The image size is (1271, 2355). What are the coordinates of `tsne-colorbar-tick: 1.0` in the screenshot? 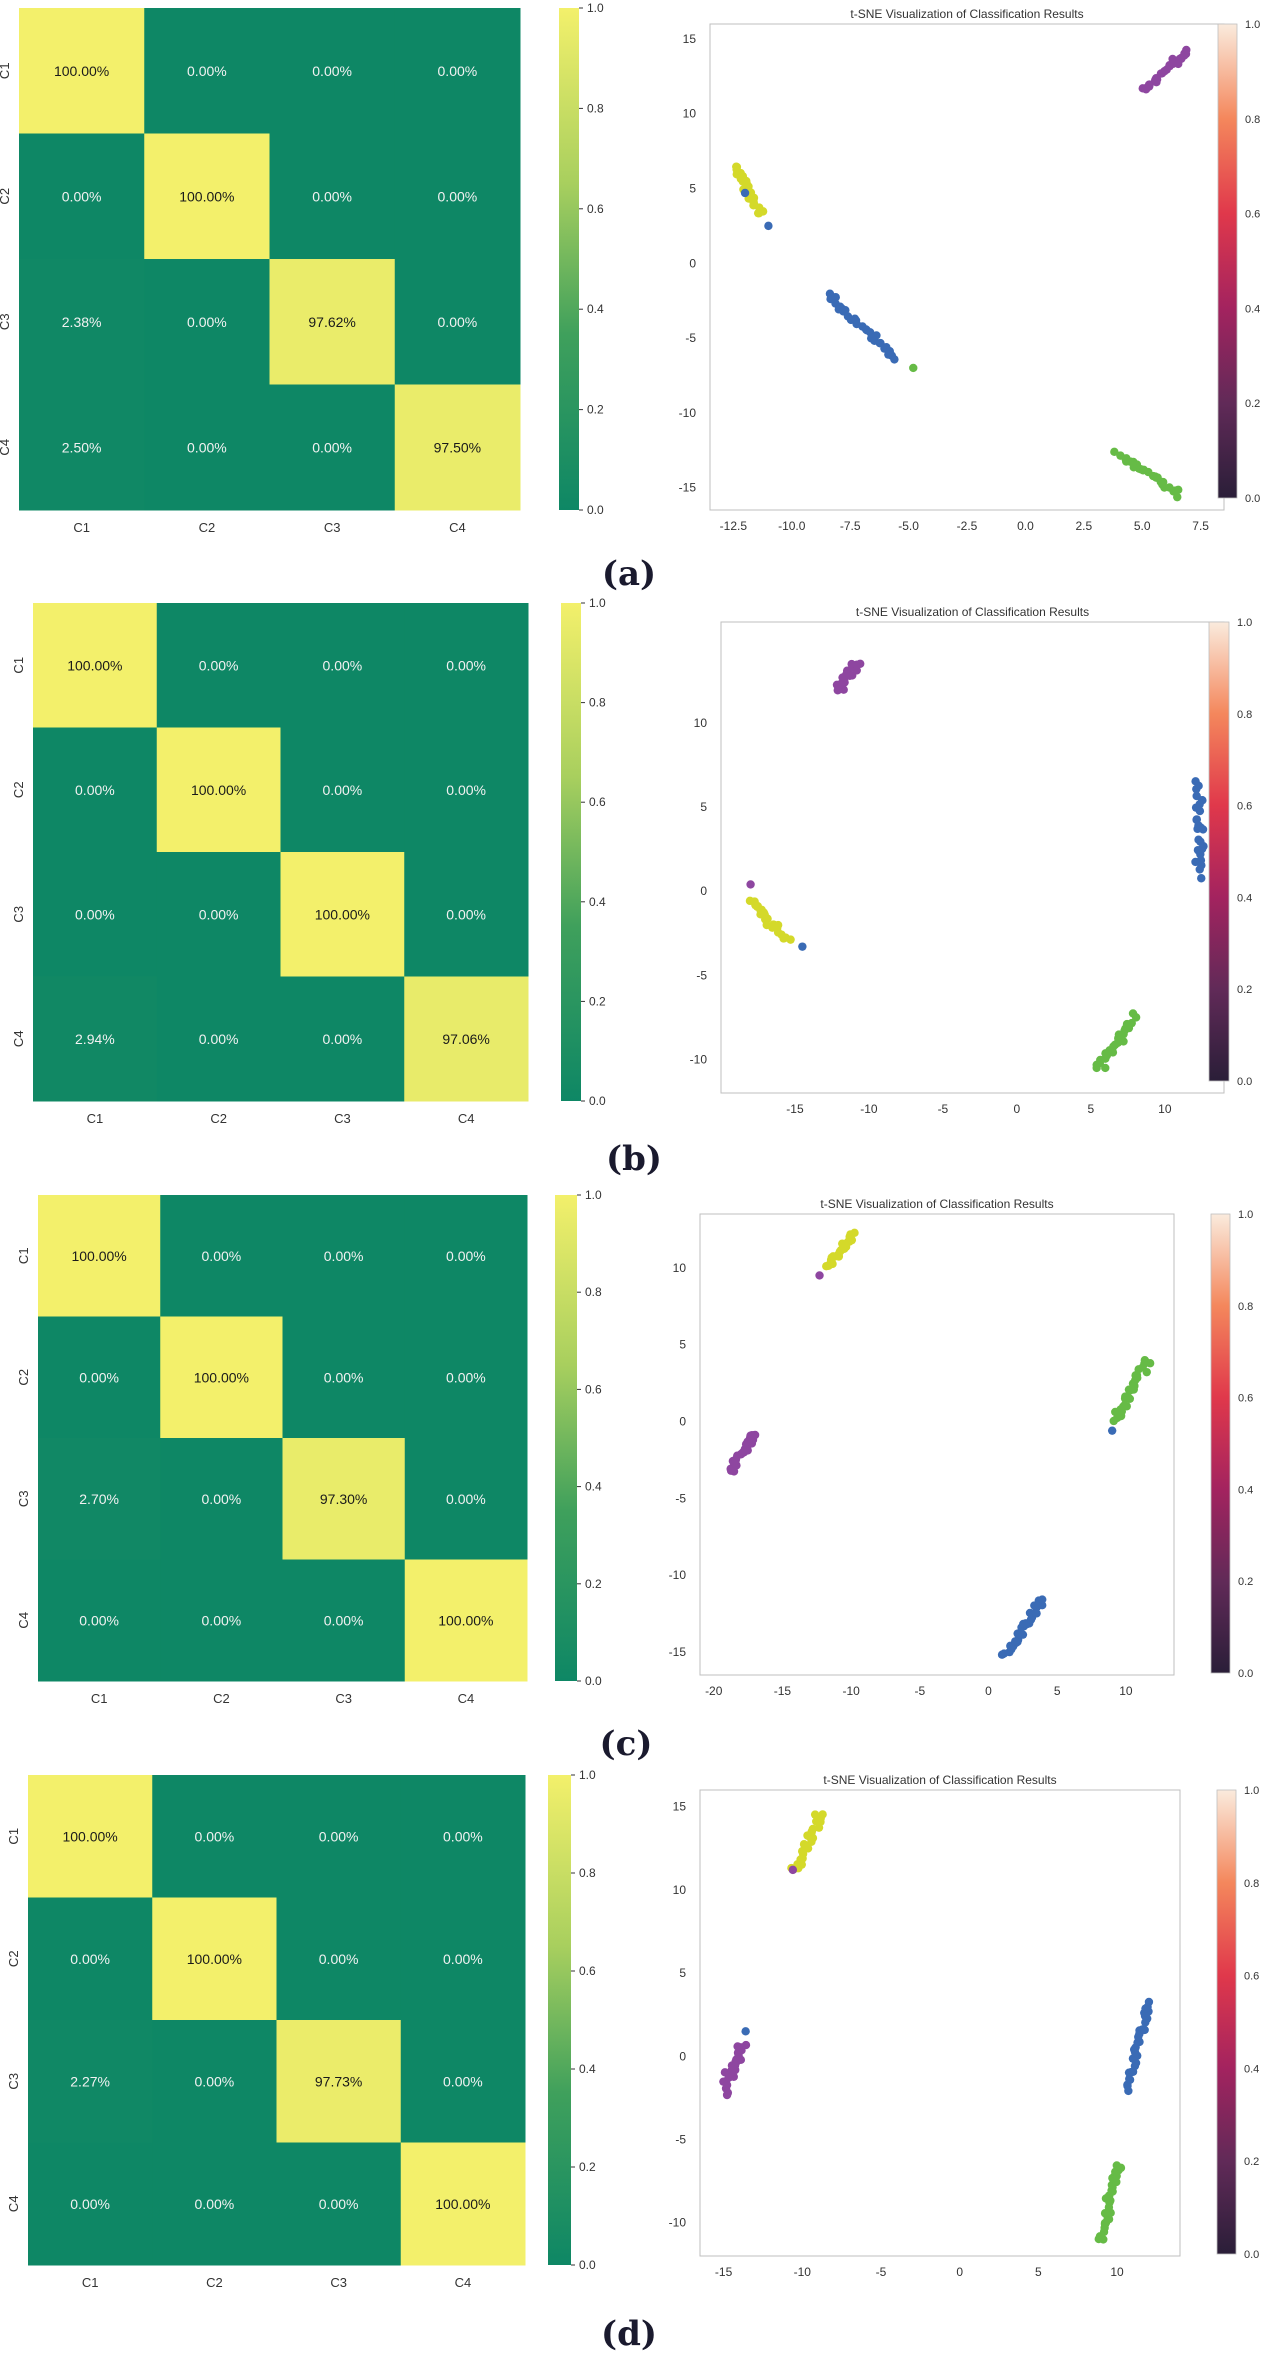 It's located at (1252, 25).